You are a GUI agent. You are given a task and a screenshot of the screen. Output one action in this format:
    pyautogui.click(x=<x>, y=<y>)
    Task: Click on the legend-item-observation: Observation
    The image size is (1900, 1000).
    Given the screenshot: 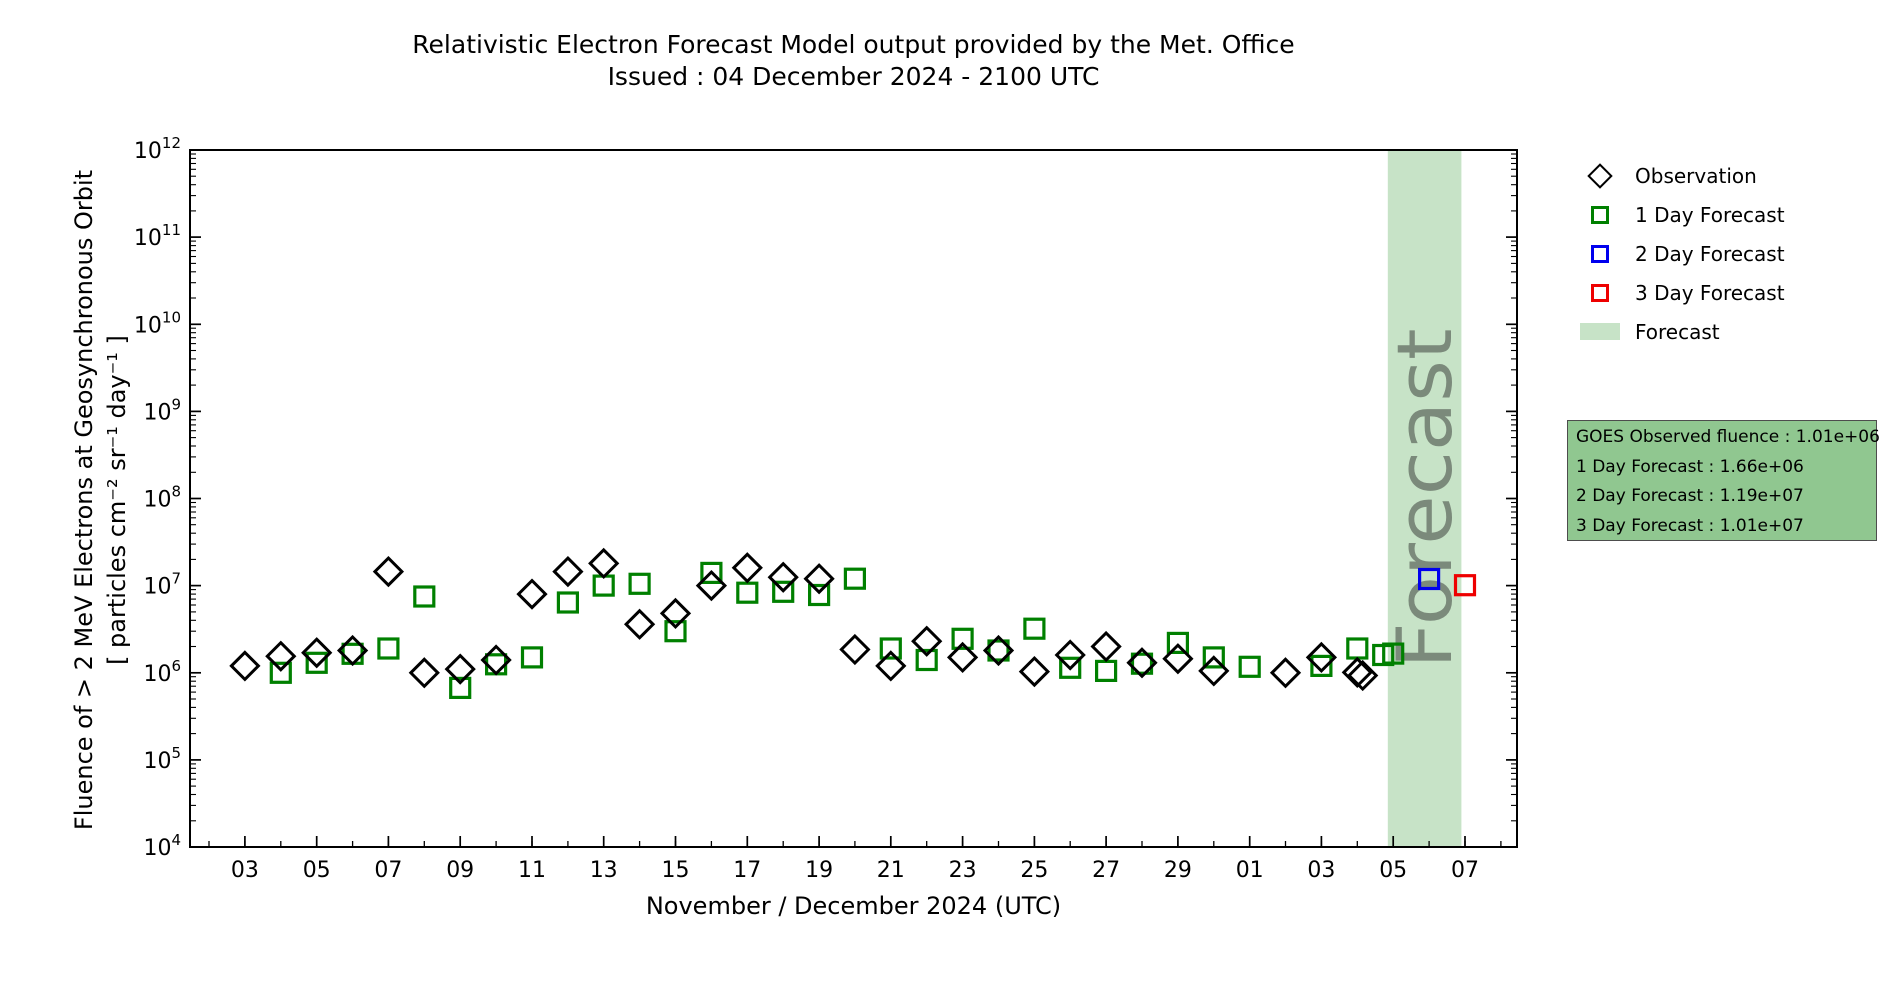 What is the action you would take?
    pyautogui.click(x=1730, y=175)
    